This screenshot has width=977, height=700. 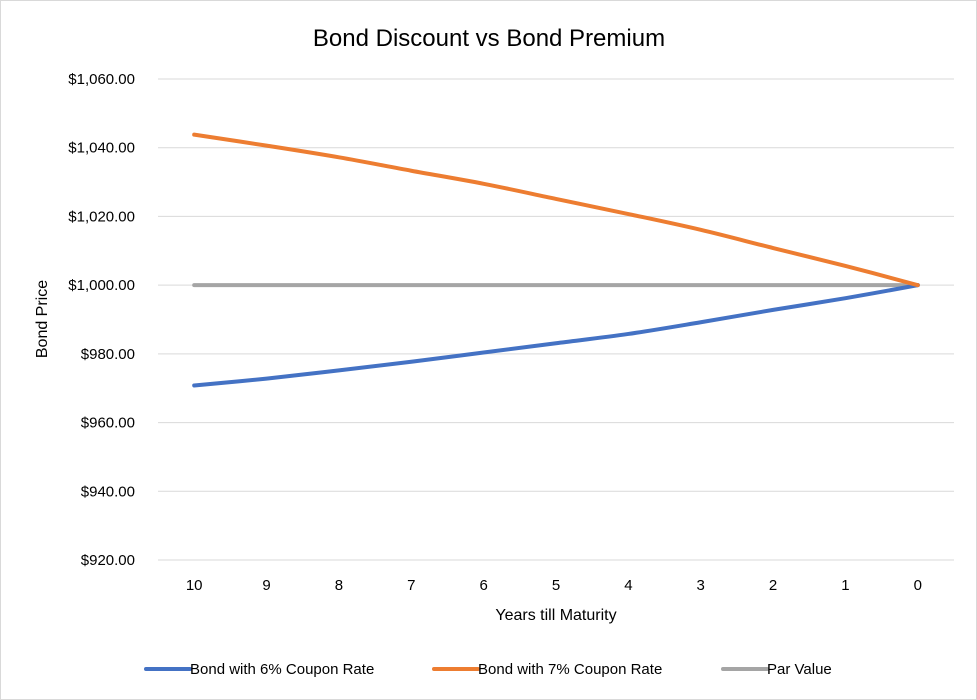 I want to click on y-tick-label: $1,020.00, so click(x=101, y=216).